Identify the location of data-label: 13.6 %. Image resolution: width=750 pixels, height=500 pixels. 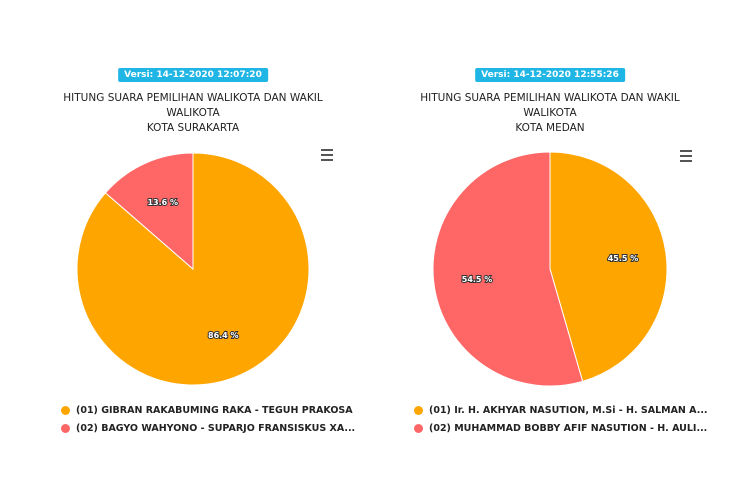
(162, 202).